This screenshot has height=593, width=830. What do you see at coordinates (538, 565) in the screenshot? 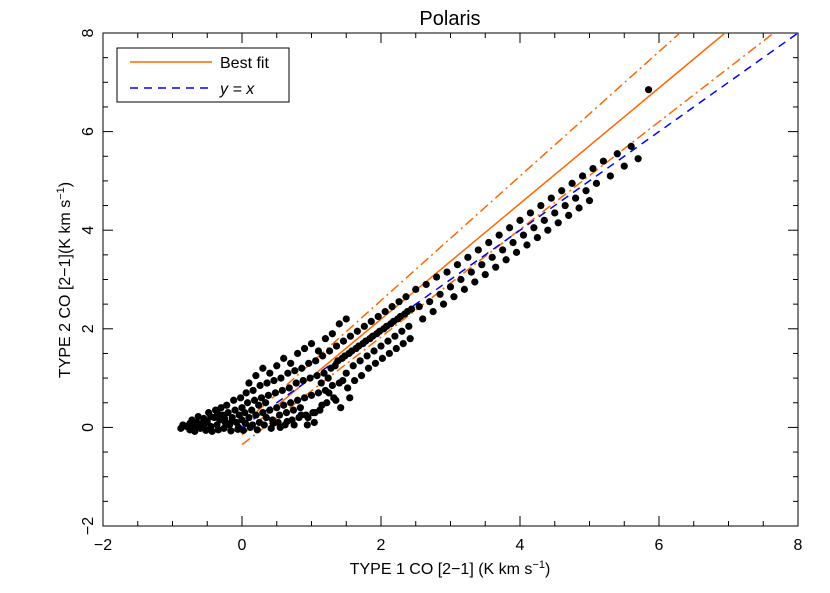
I see `x-axis-label-sup: −1` at bounding box center [538, 565].